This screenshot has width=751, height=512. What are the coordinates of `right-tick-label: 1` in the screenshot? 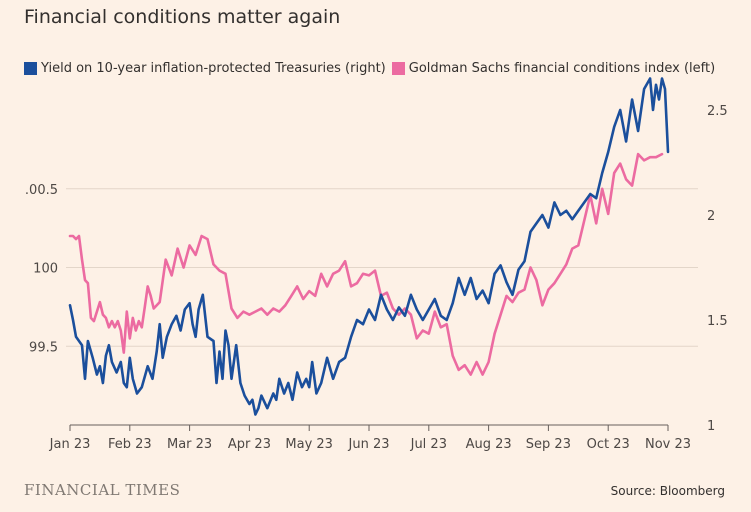 It's located at (711, 426).